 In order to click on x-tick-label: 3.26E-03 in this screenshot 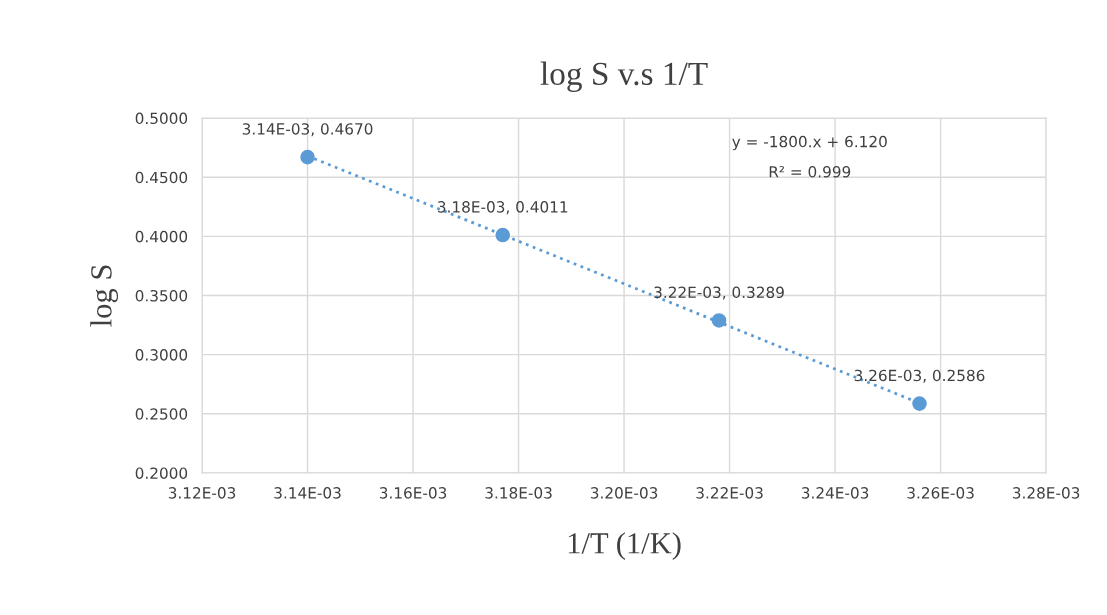, I will do `click(940, 493)`.